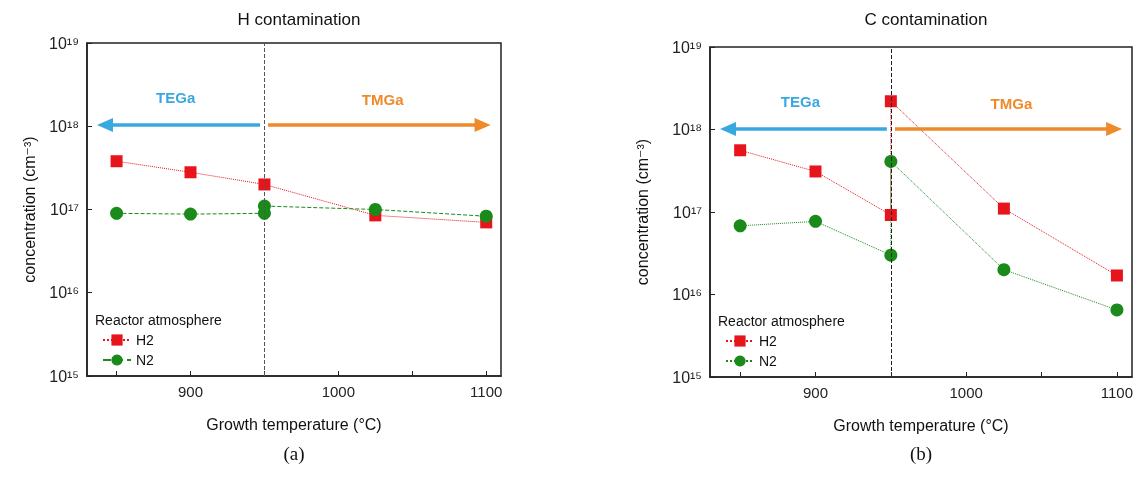 The width and height of the screenshot is (1145, 493). What do you see at coordinates (294, 454) in the screenshot?
I see `text: (a)` at bounding box center [294, 454].